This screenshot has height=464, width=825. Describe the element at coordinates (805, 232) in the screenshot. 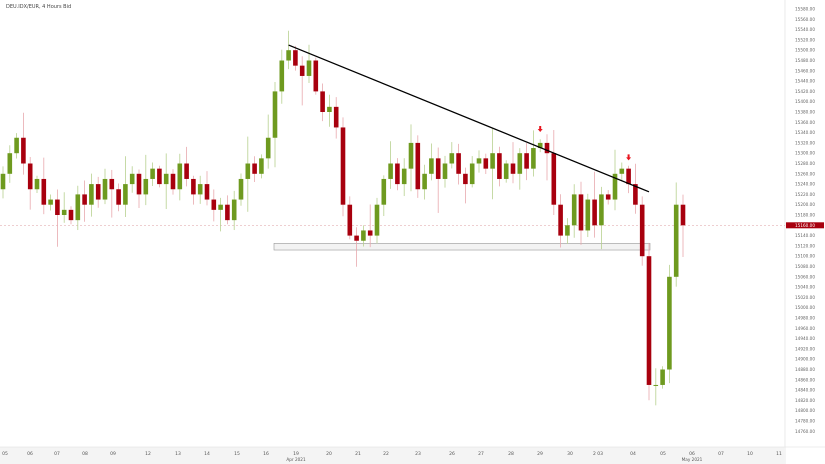

I see `y-axis-panel` at that location.